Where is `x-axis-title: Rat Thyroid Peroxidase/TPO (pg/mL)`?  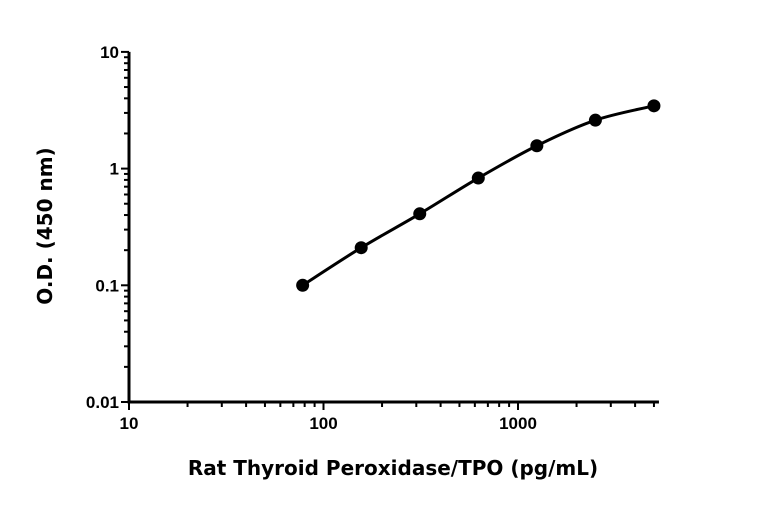
x-axis-title: Rat Thyroid Peroxidase/TPO (pg/mL) is located at coordinates (393, 468).